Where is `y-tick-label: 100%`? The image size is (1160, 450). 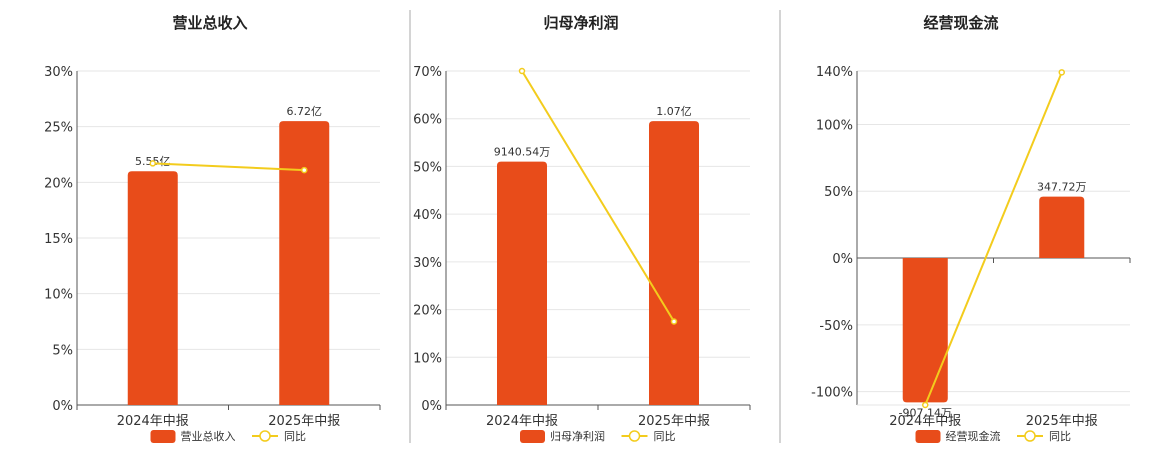 y-tick-label: 100% is located at coordinates (834, 125).